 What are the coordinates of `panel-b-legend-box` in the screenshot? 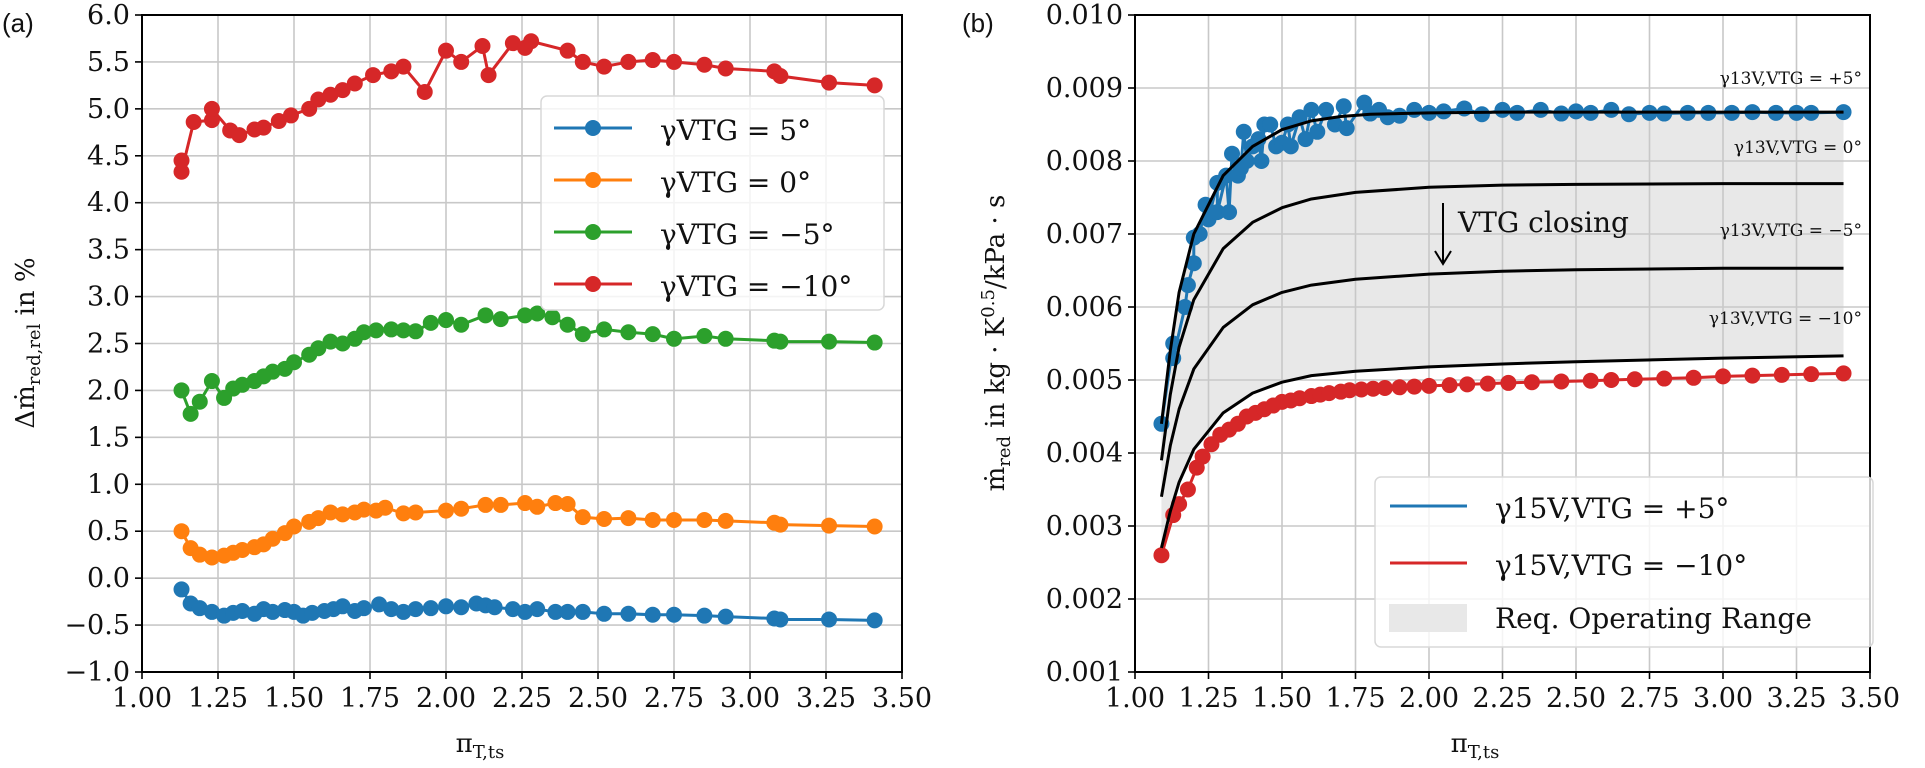 It's located at (1624, 562).